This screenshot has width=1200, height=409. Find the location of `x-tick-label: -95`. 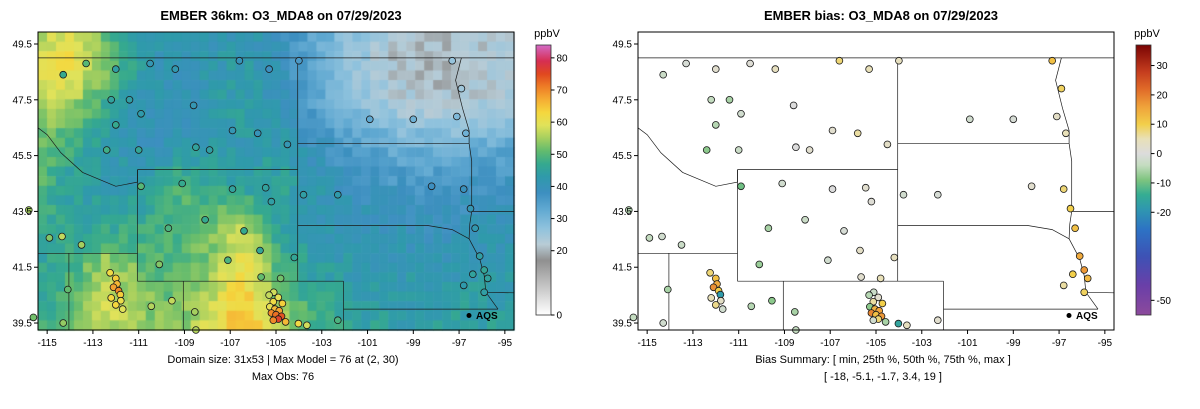

x-tick-label: -95 is located at coordinates (505, 343).